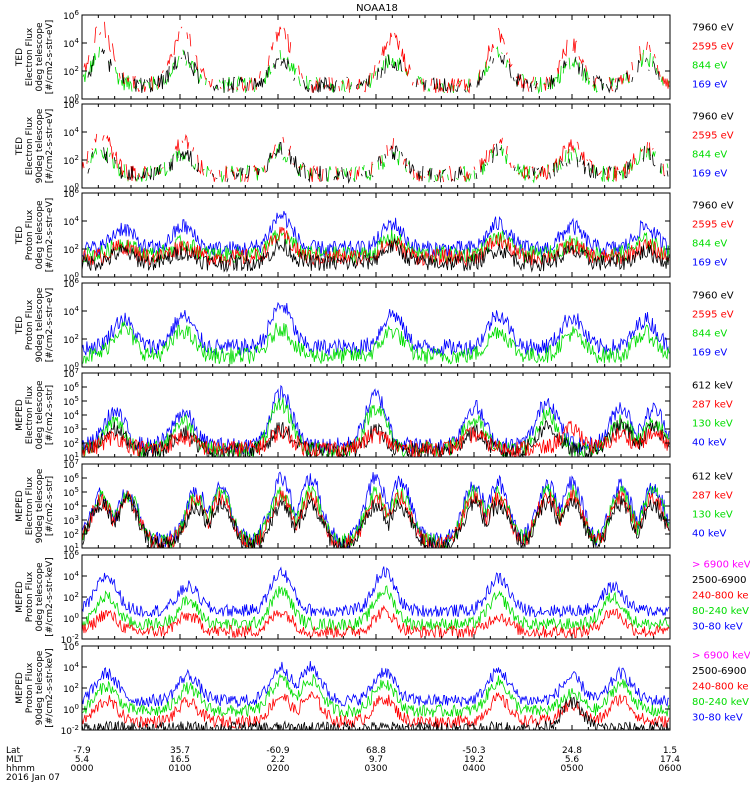 The image size is (750, 800). I want to click on plot-frame, so click(376, 146).